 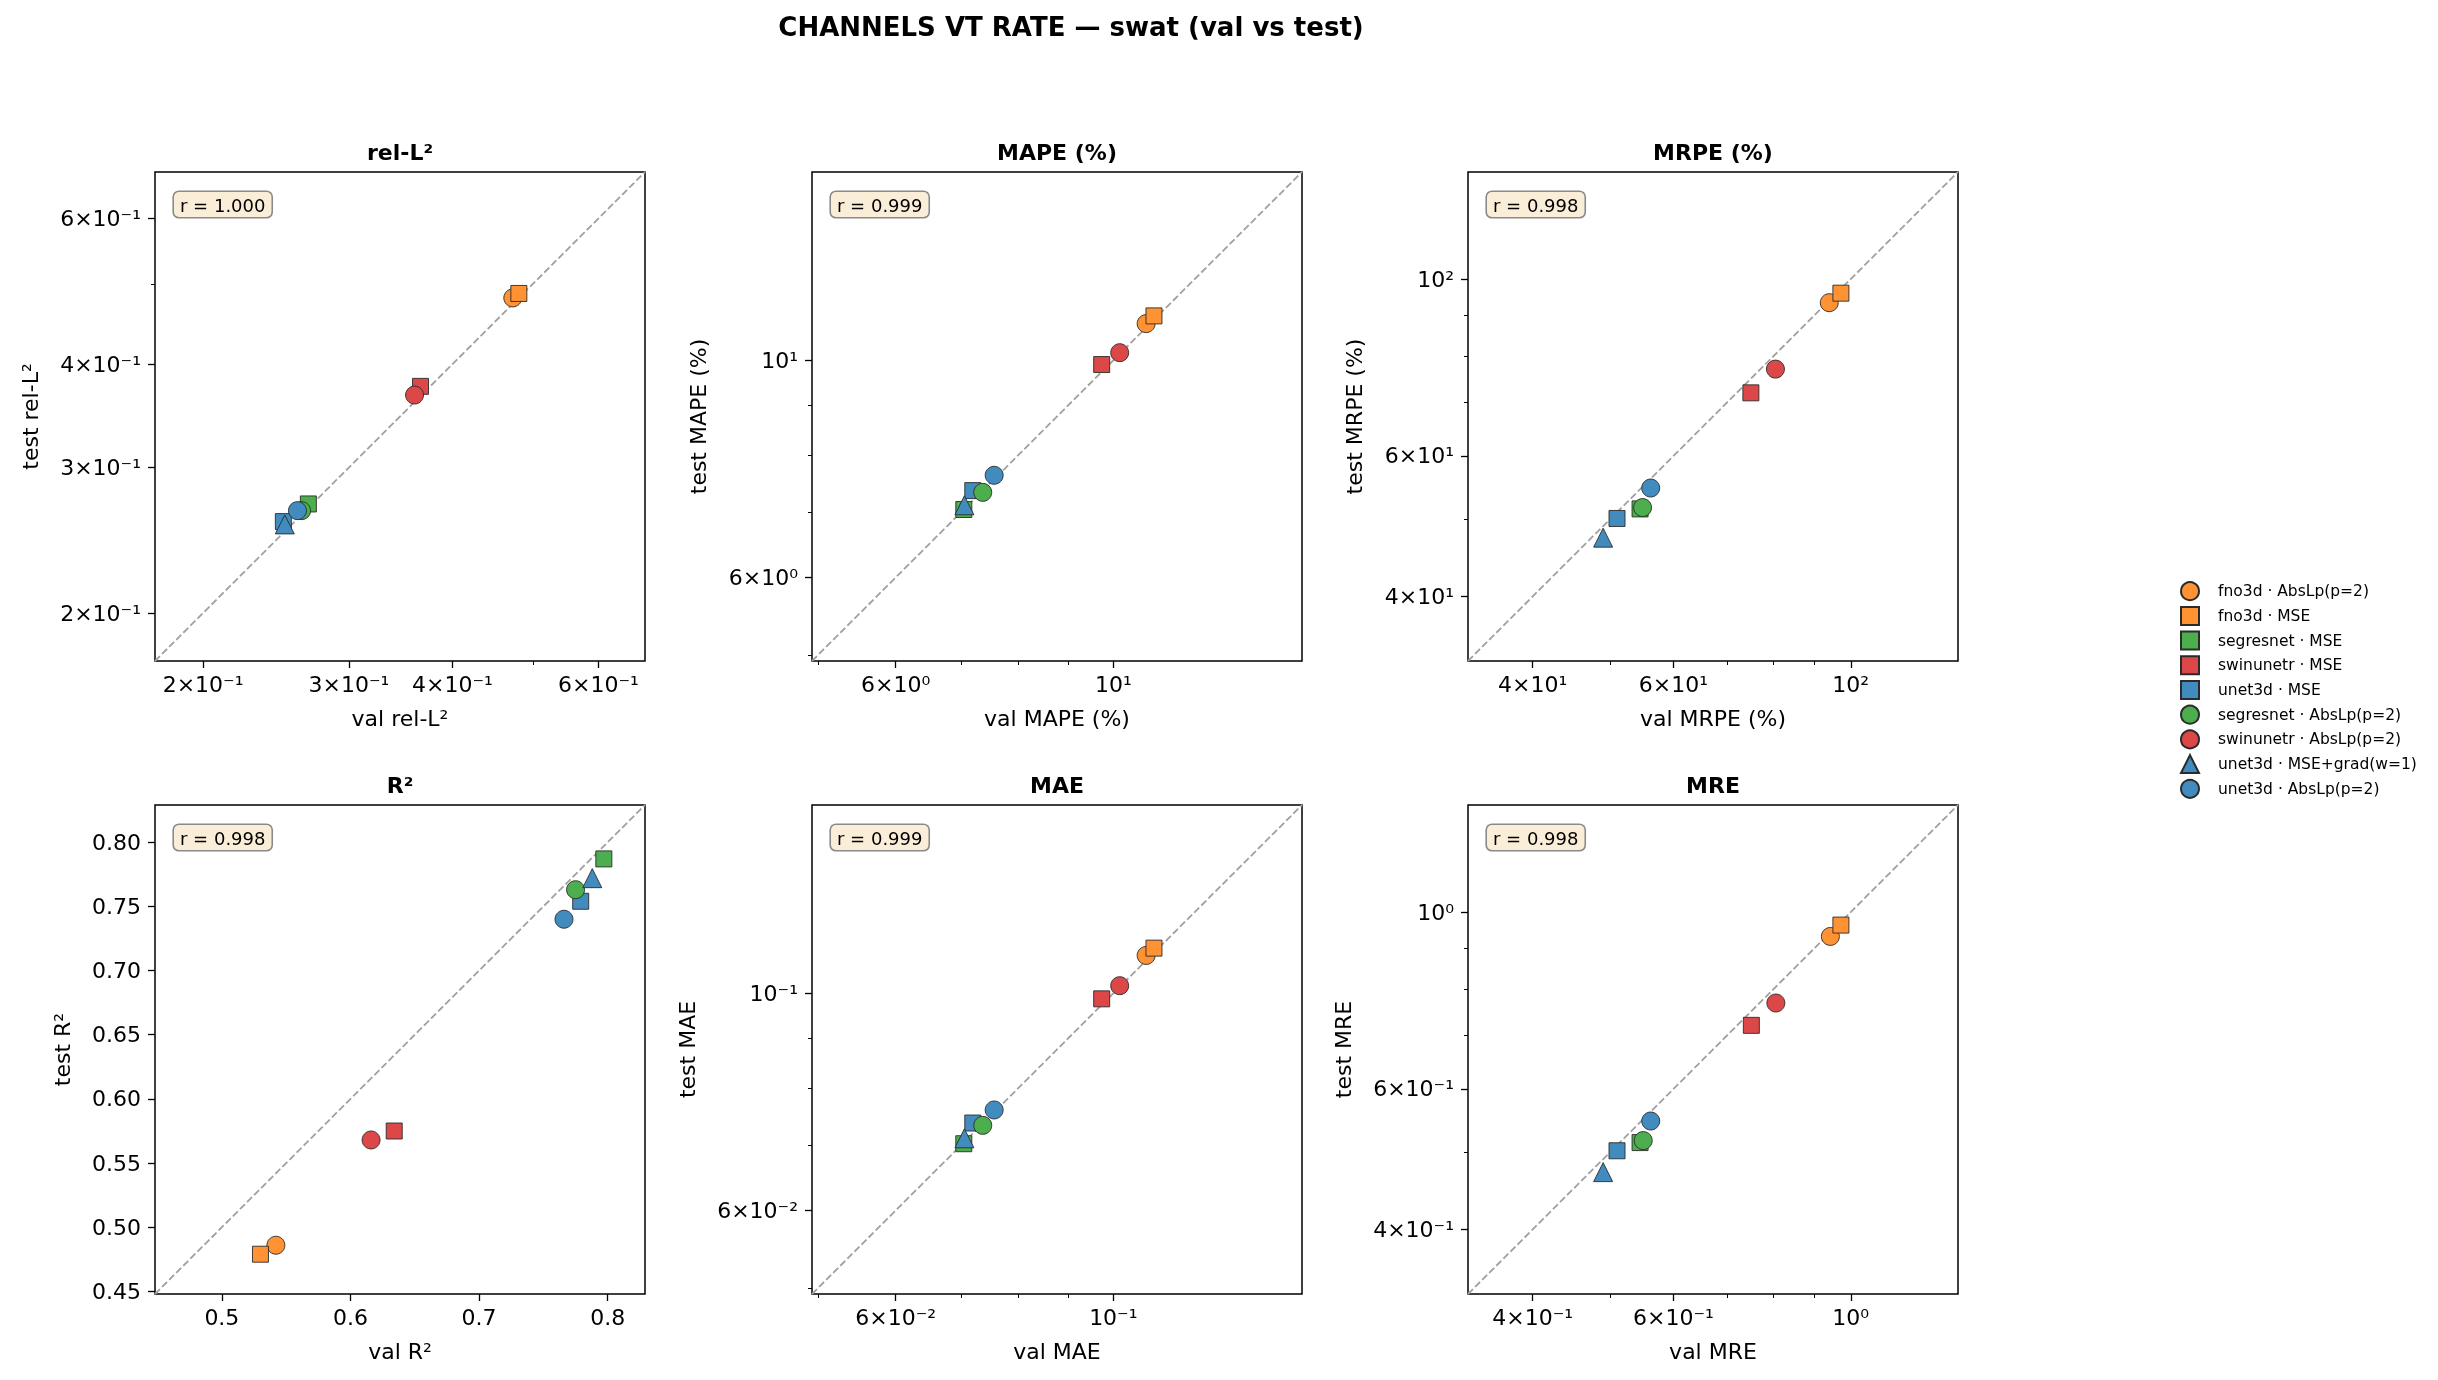 I want to click on x-tick-label: 3×10⁻¹, so click(x=349, y=684).